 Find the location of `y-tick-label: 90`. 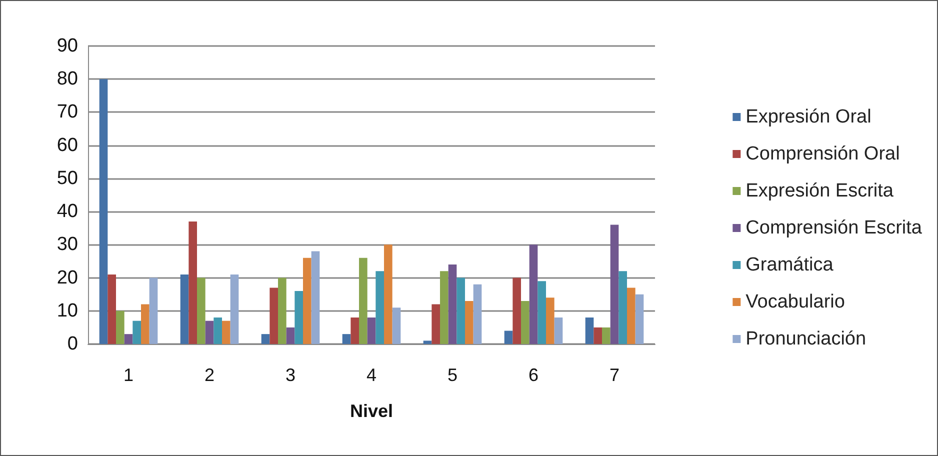

y-tick-label: 90 is located at coordinates (67, 46).